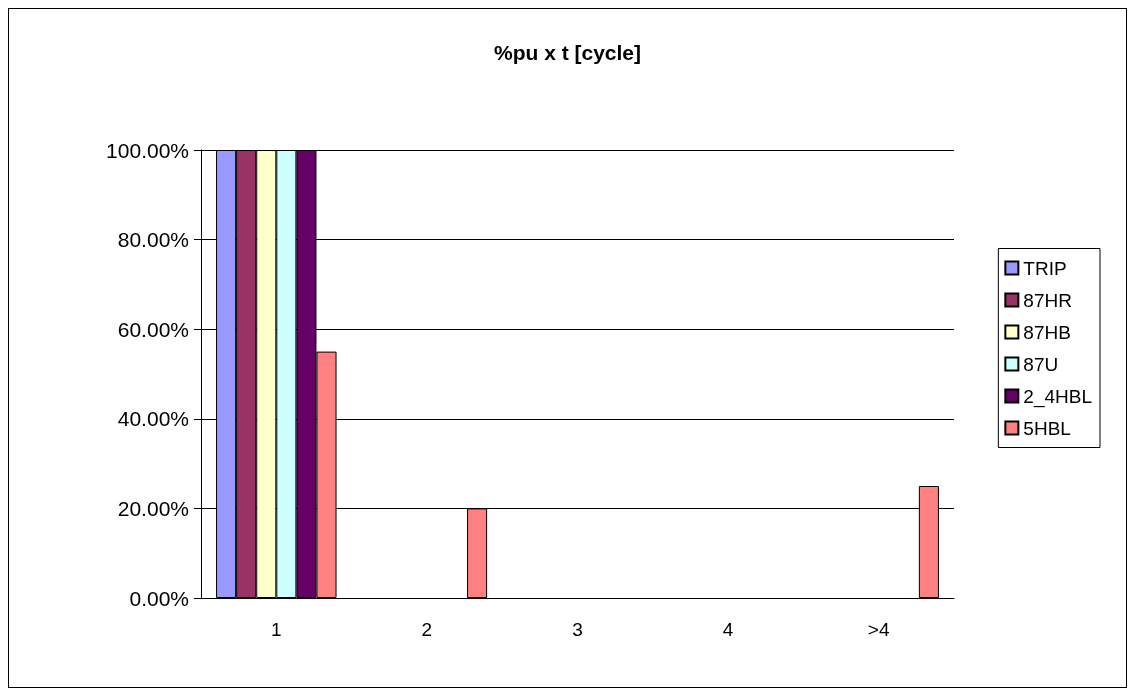  Describe the element at coordinates (1047, 300) in the screenshot. I see `legend-label: 87HR` at that location.